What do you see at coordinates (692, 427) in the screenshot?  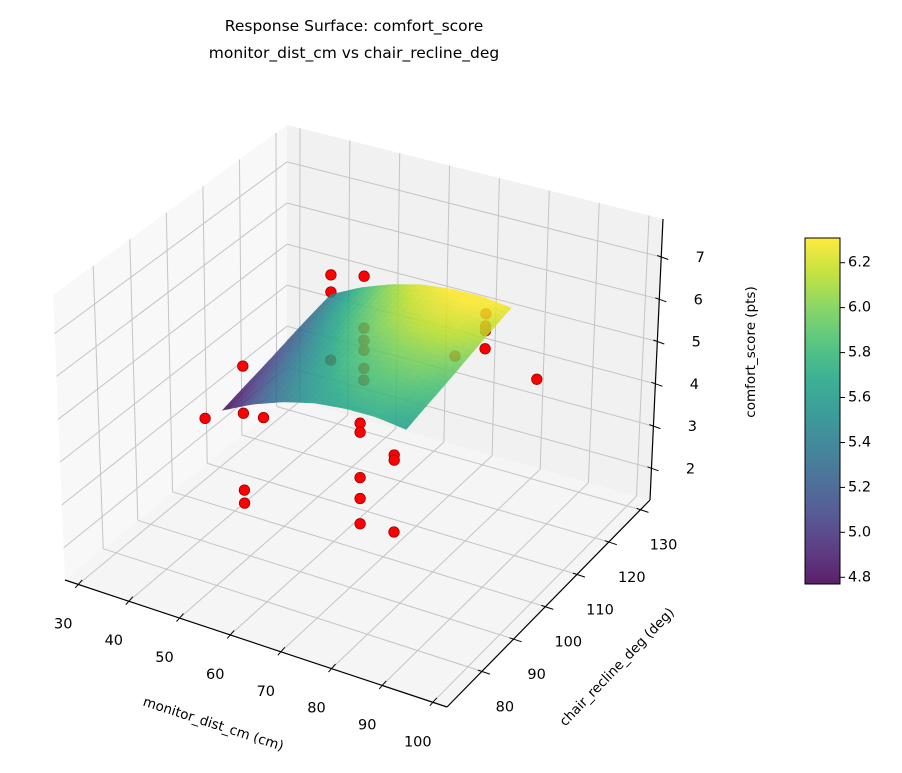 I see `z-tick-label: 3` at bounding box center [692, 427].